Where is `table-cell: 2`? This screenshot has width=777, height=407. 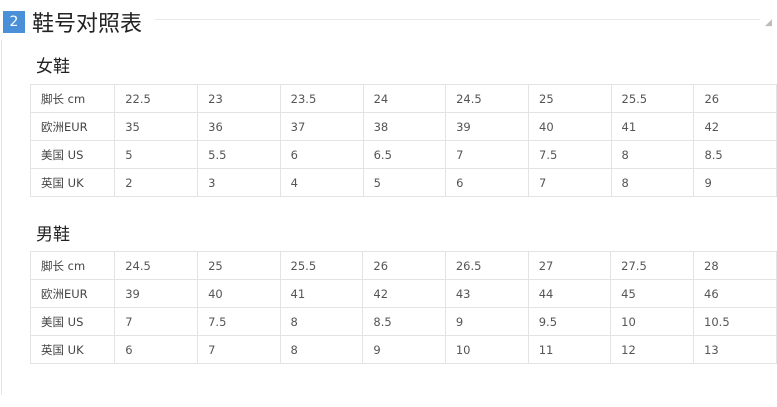 table-cell: 2 is located at coordinates (156, 182).